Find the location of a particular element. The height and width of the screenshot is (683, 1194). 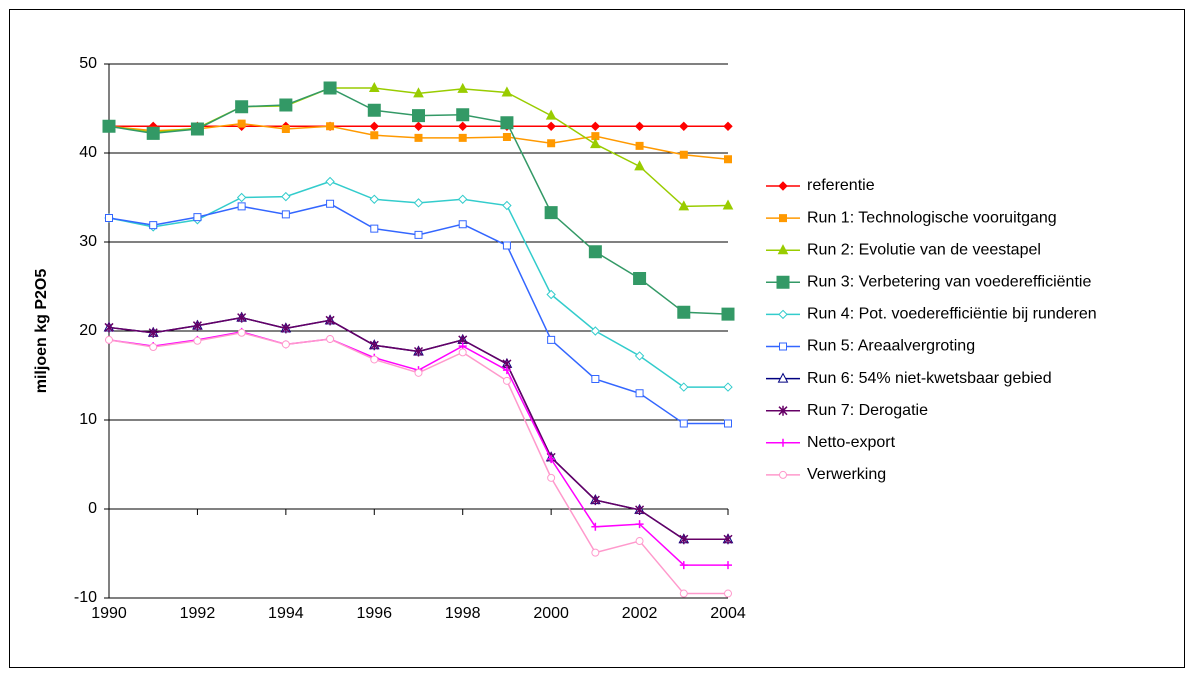

x-tick-label: 2004 is located at coordinates (728, 613).